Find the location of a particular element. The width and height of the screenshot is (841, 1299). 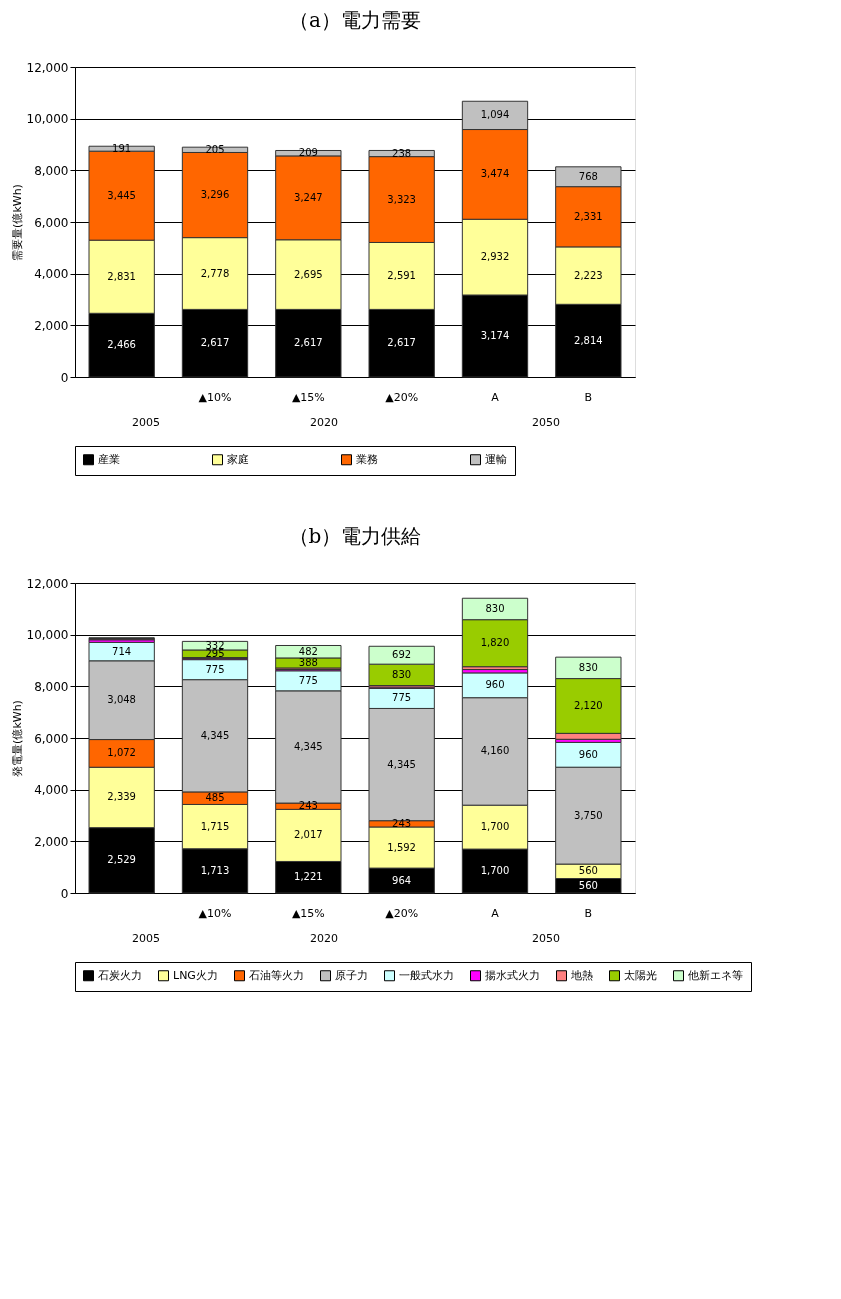

data-label: 768 is located at coordinates (588, 176).